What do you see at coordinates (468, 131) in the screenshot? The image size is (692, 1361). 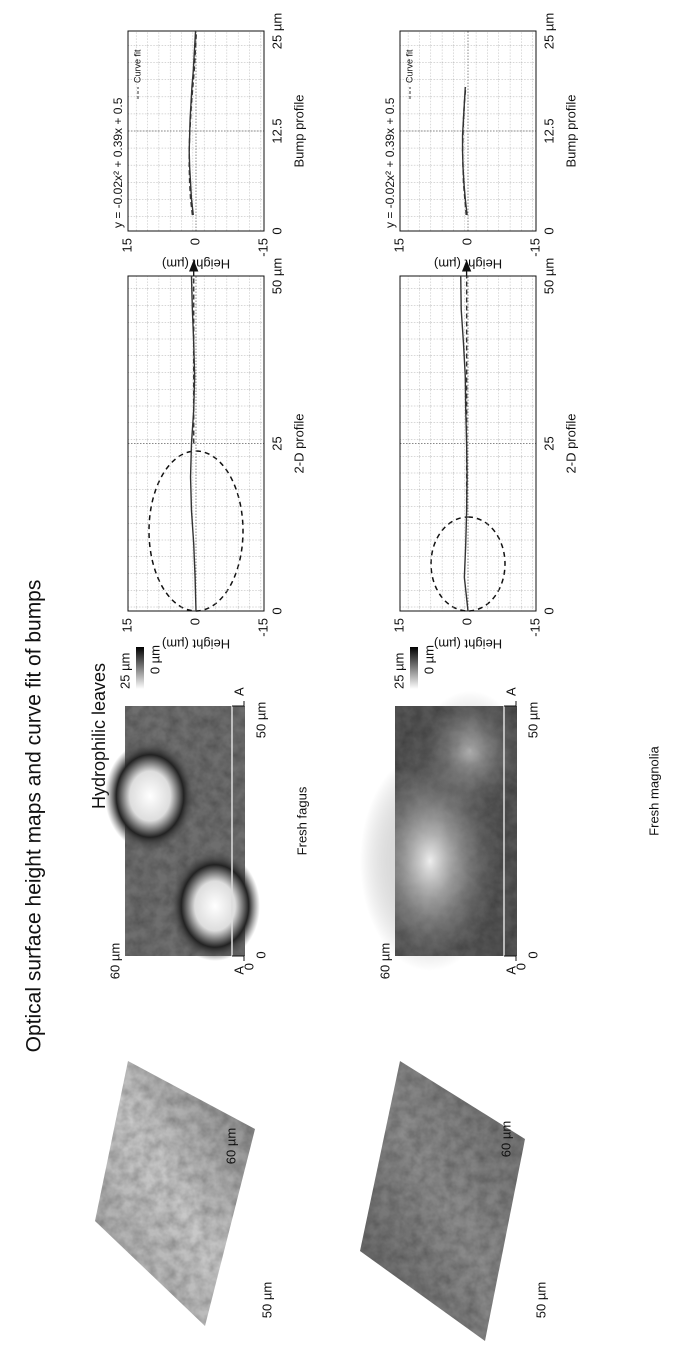 I see `plot-frame` at bounding box center [468, 131].